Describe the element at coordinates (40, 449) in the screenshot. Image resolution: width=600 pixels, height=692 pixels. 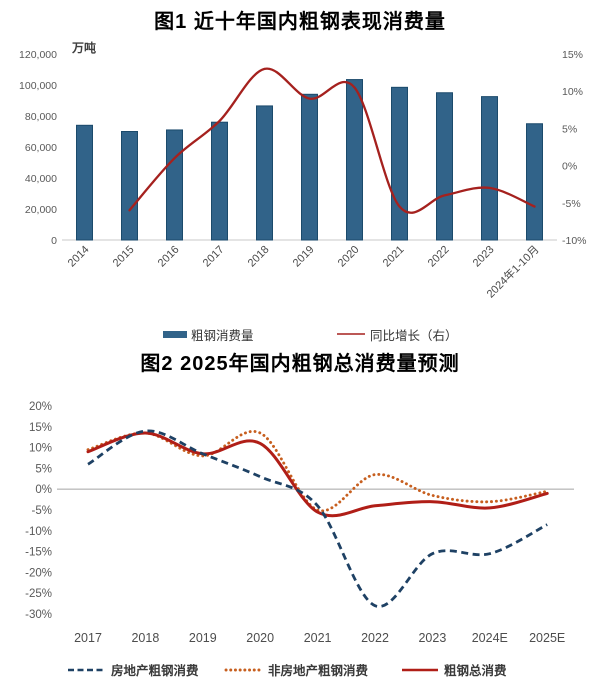
I see `y-axis-tick-label: 10%` at that location.